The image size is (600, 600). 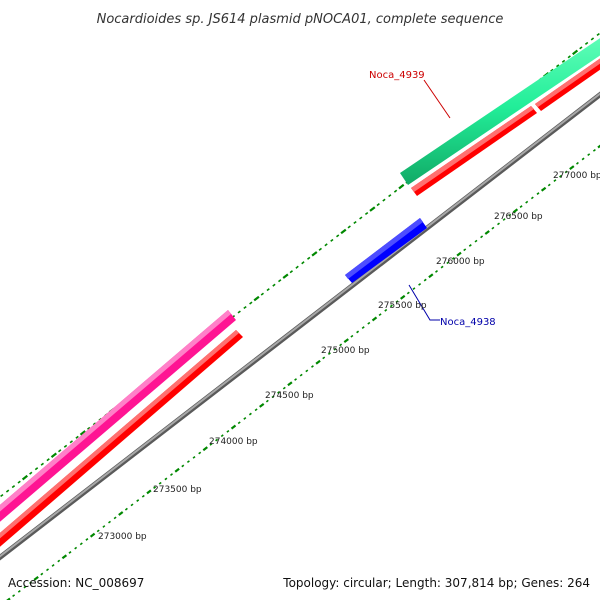 What do you see at coordinates (233, 442) in the screenshot?
I see `tick-label: 274000 bp` at bounding box center [233, 442].